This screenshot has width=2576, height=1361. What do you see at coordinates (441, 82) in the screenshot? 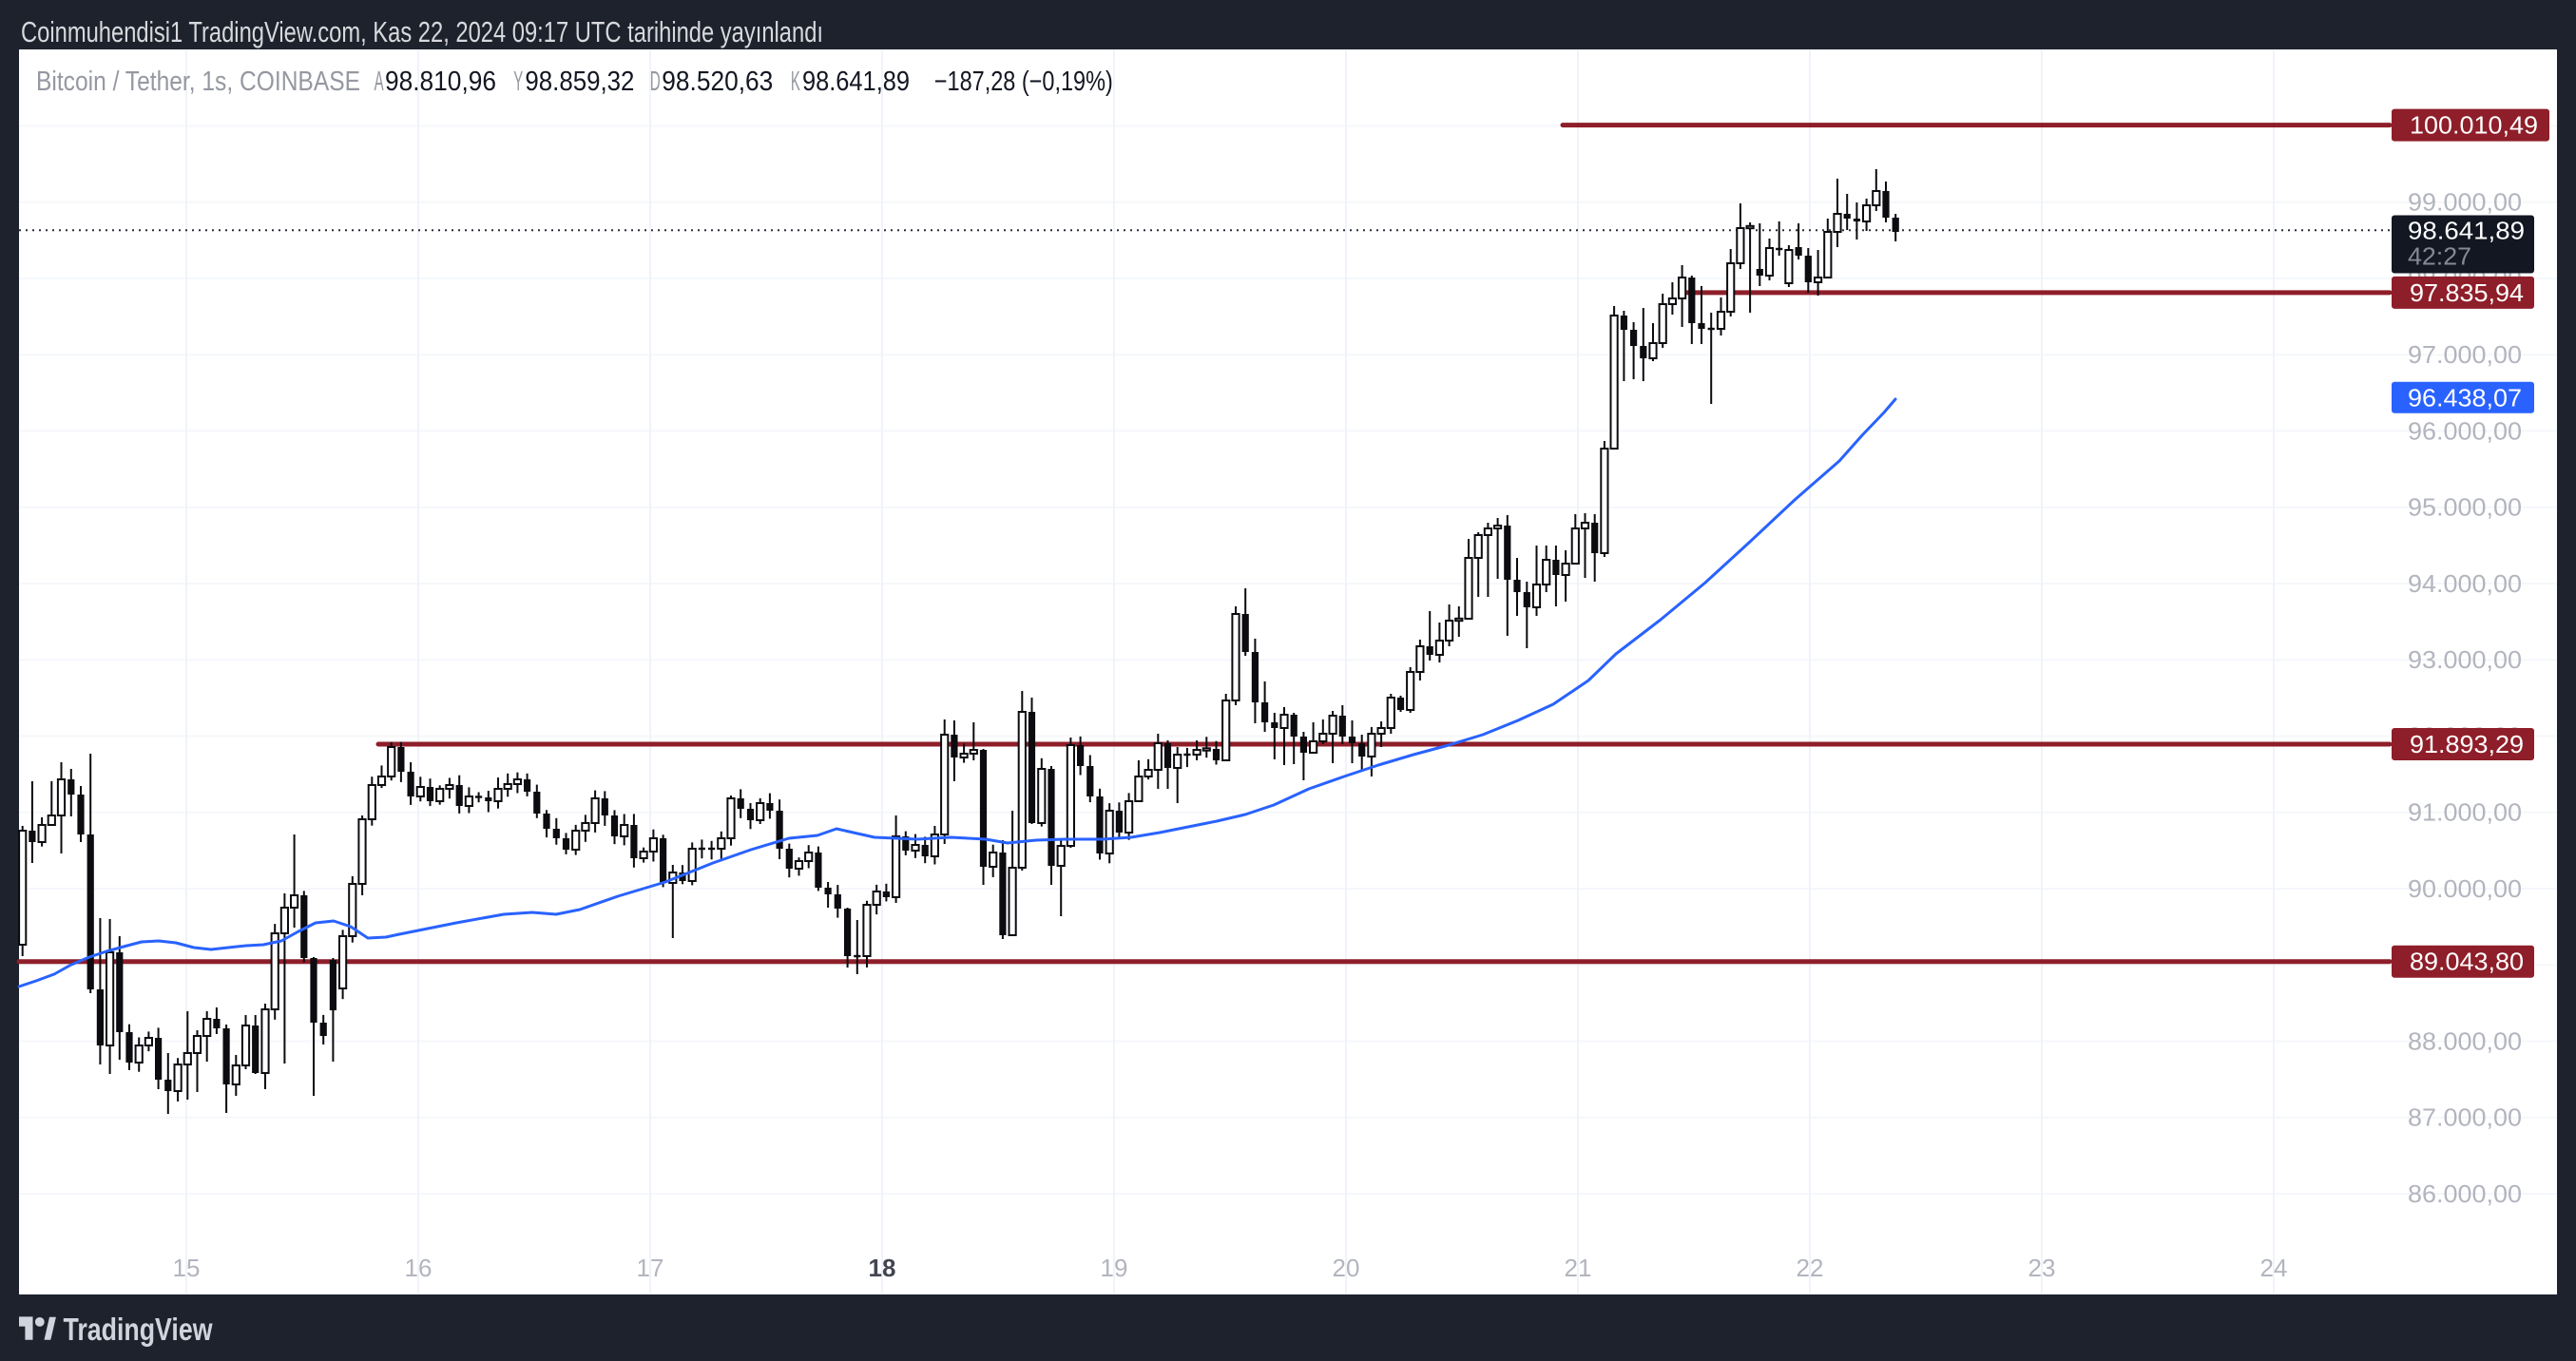
I see `svg-text: 98.810,96` at bounding box center [441, 82].